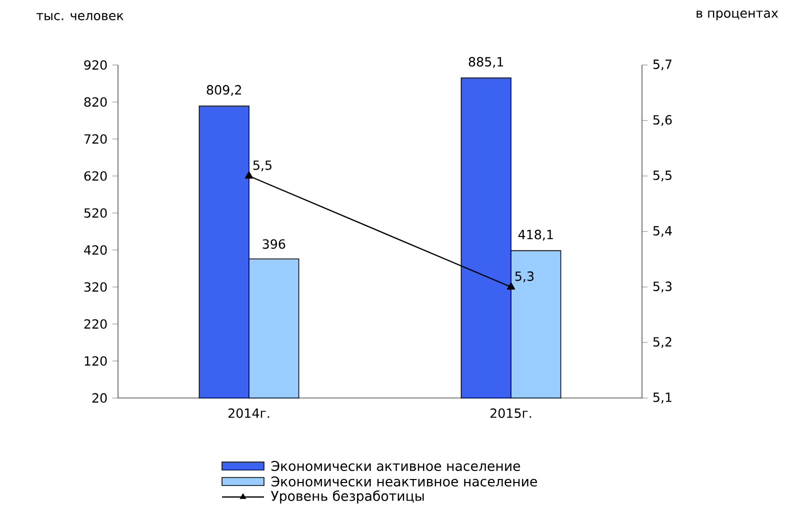 Image resolution: width=800 pixels, height=520 pixels. I want to click on y2-tick-label: 5,2, so click(662, 342).